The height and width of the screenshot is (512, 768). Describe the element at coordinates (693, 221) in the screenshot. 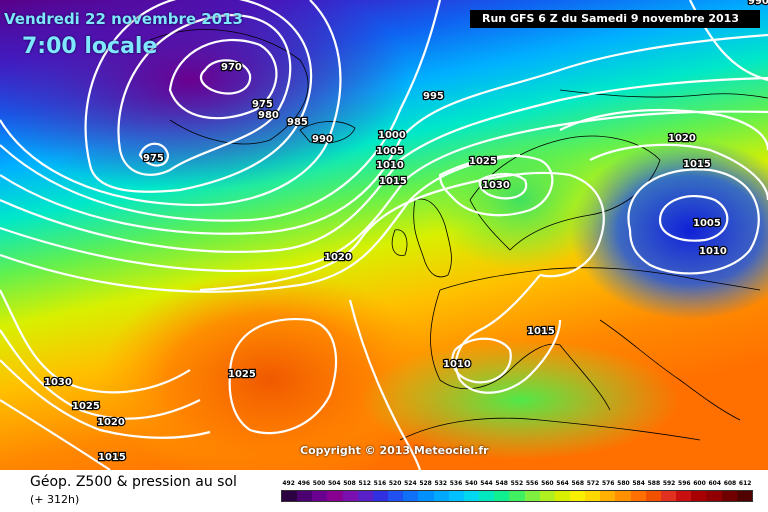

I see `isobar-1010e` at that location.